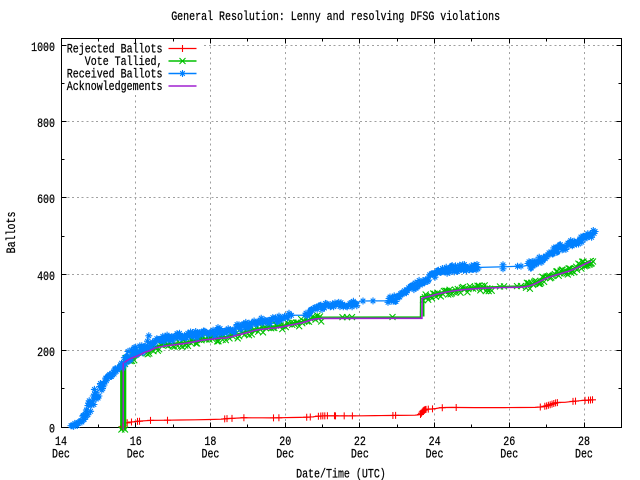 The image size is (640, 480). Describe the element at coordinates (285, 441) in the screenshot. I see `svg-text: 20` at that location.